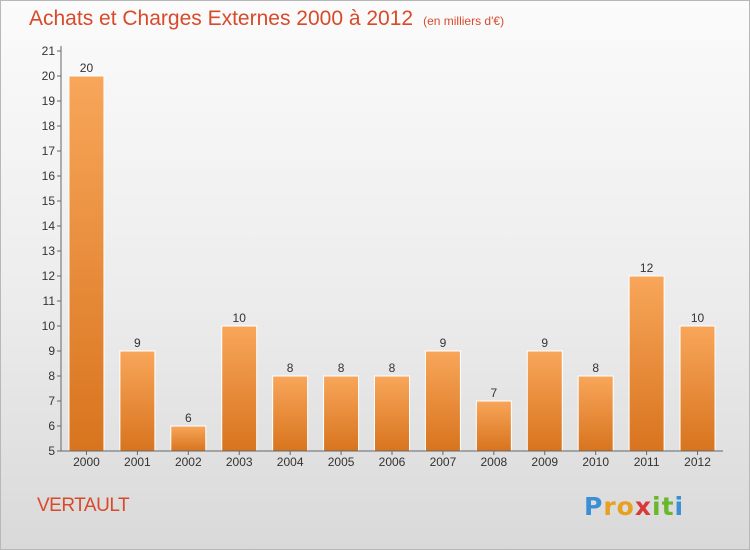  I want to click on data-label: 20, so click(87, 68).